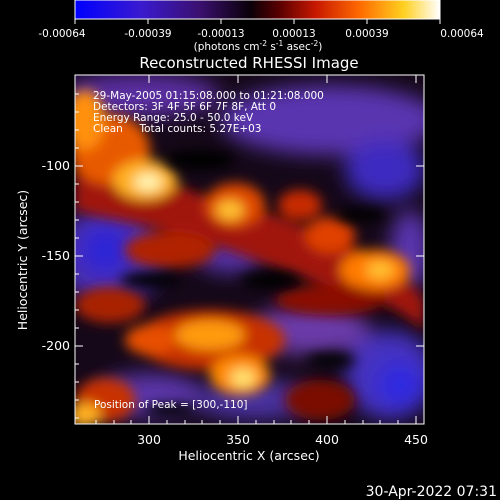  What do you see at coordinates (257, 21) in the screenshot?
I see `colorbar-tick-marks` at bounding box center [257, 21].